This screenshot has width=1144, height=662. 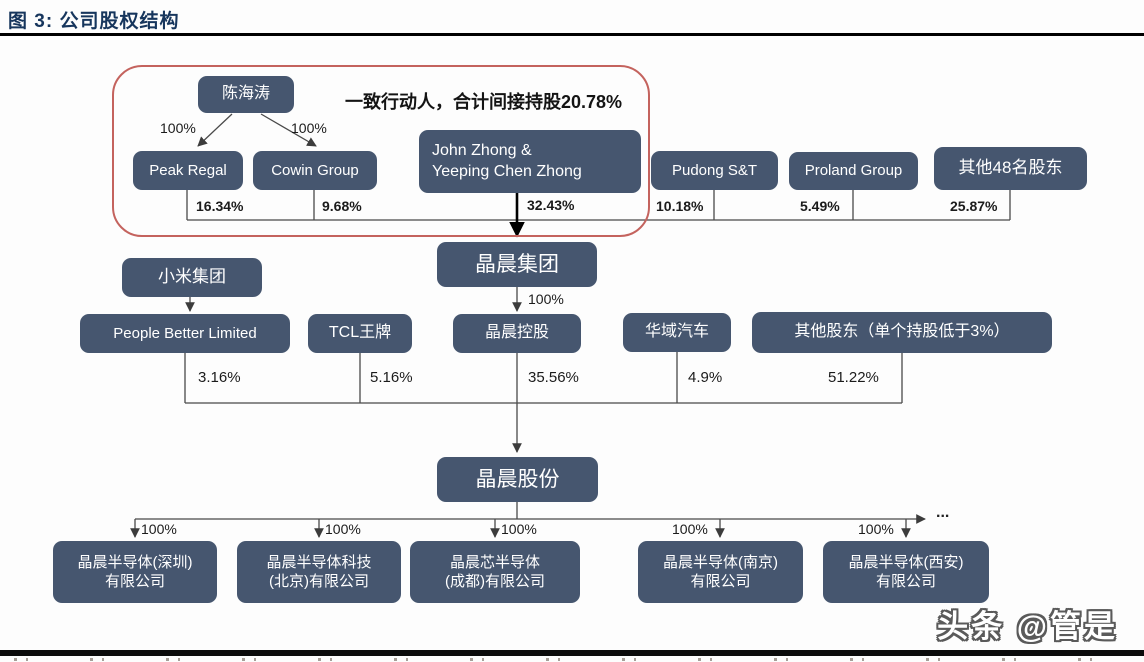 What do you see at coordinates (677, 332) in the screenshot?
I see `node-huayu: 华域汽车` at bounding box center [677, 332].